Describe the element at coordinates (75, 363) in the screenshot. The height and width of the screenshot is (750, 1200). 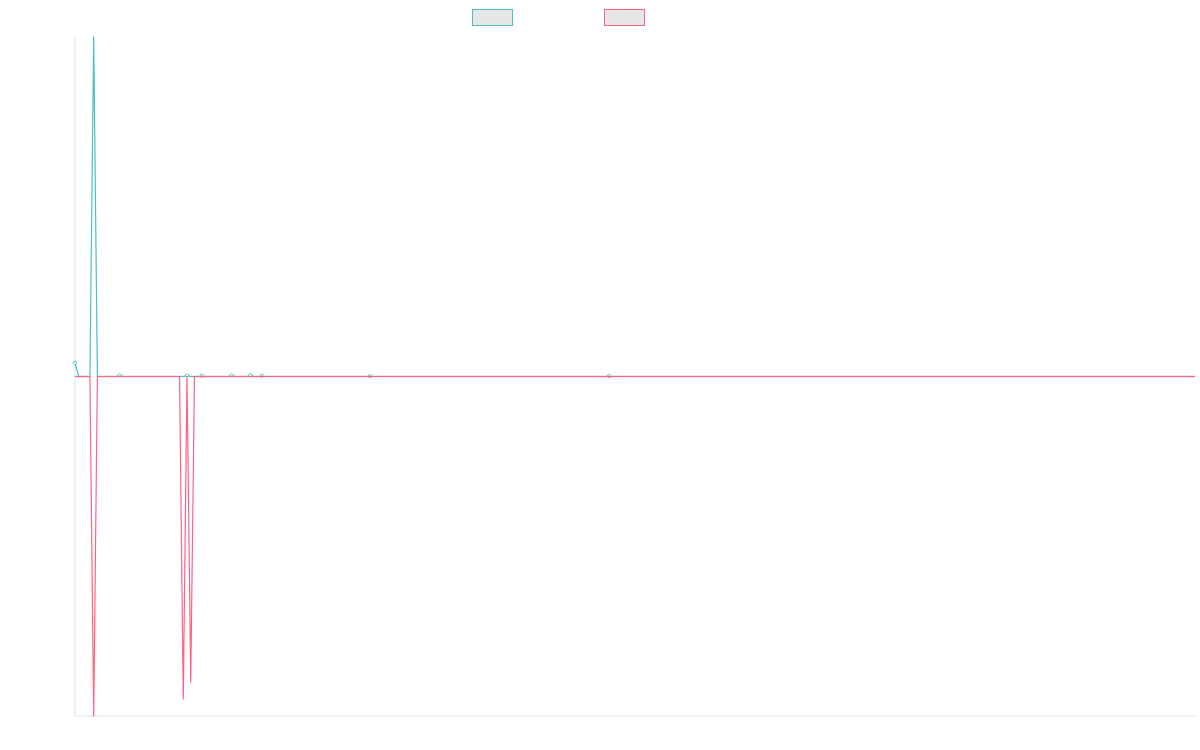
I see `data-point` at that location.